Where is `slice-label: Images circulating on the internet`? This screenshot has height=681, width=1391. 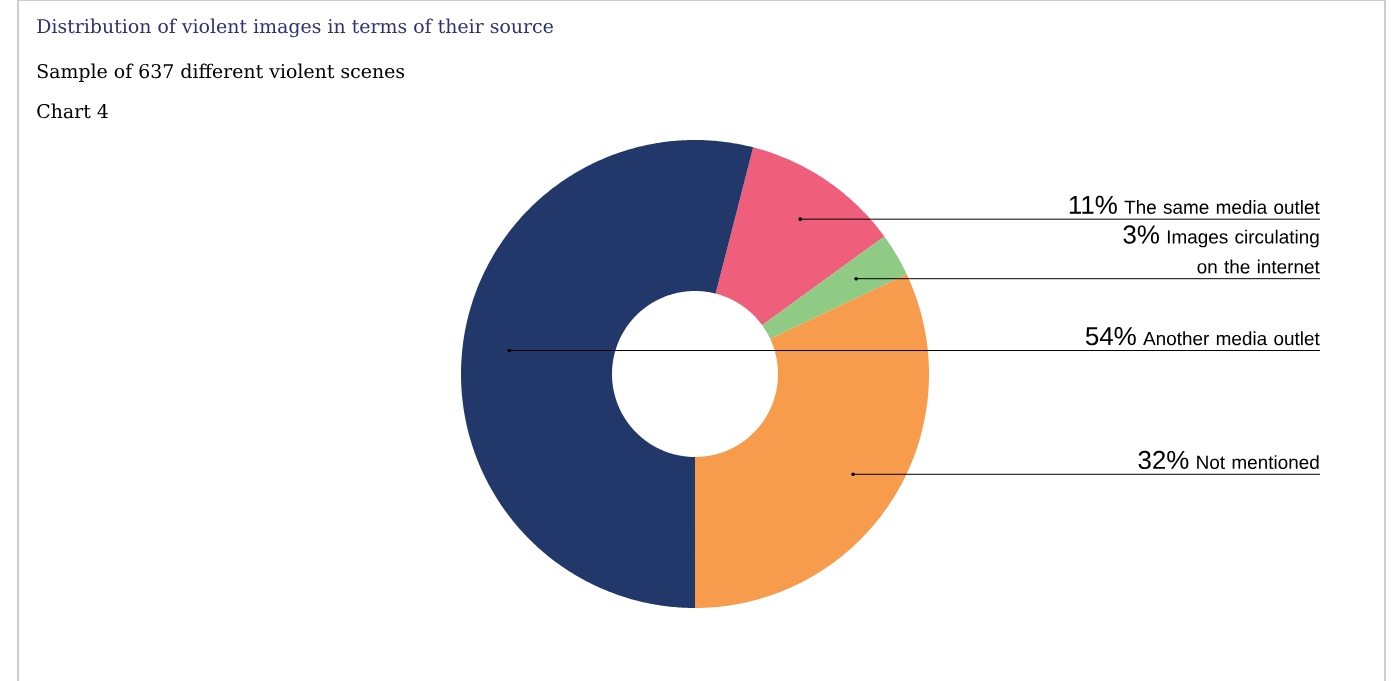
slice-label: Images circulating on the internet is located at coordinates (1243, 251).